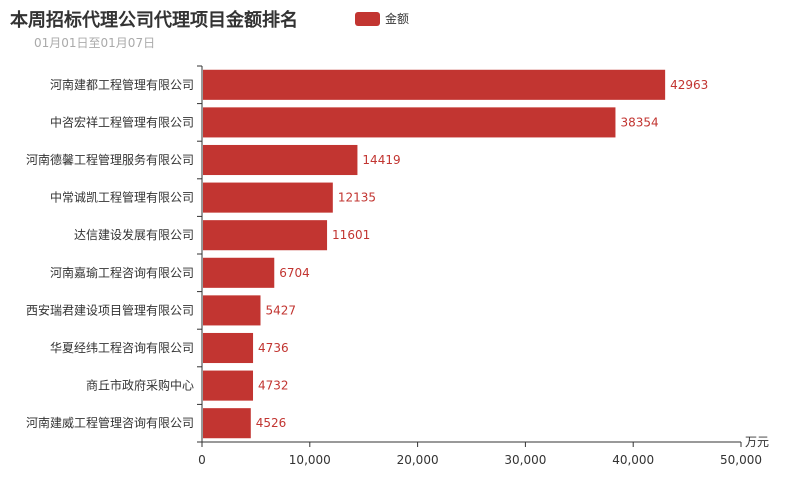 This screenshot has height=483, width=797. What do you see at coordinates (351, 235) in the screenshot?
I see `value-label: 11601` at bounding box center [351, 235].